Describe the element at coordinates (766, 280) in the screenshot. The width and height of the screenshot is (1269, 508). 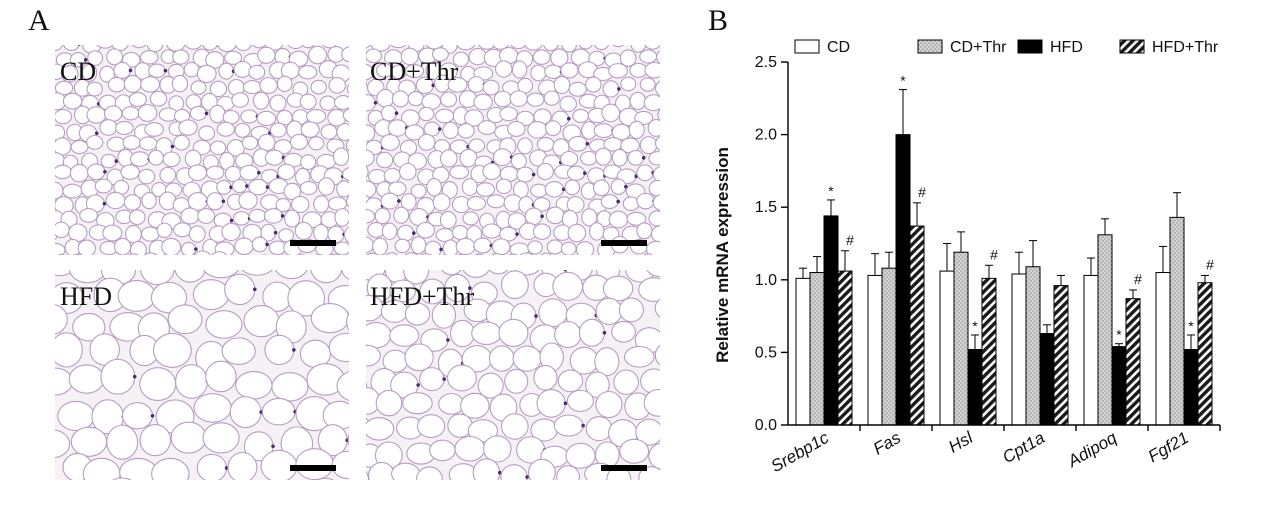
I see `y-tick-label: 1.0` at that location.